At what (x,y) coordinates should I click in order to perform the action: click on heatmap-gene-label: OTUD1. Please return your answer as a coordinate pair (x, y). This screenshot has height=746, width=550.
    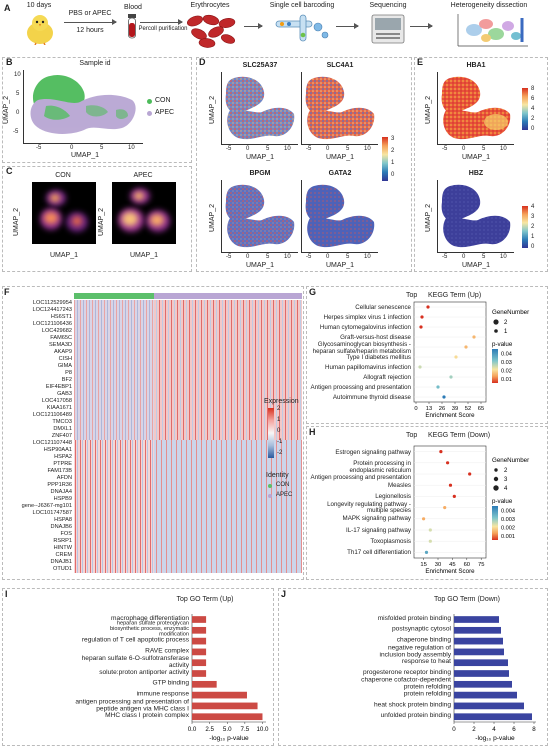
    Looking at the image, I should click on (62, 569).